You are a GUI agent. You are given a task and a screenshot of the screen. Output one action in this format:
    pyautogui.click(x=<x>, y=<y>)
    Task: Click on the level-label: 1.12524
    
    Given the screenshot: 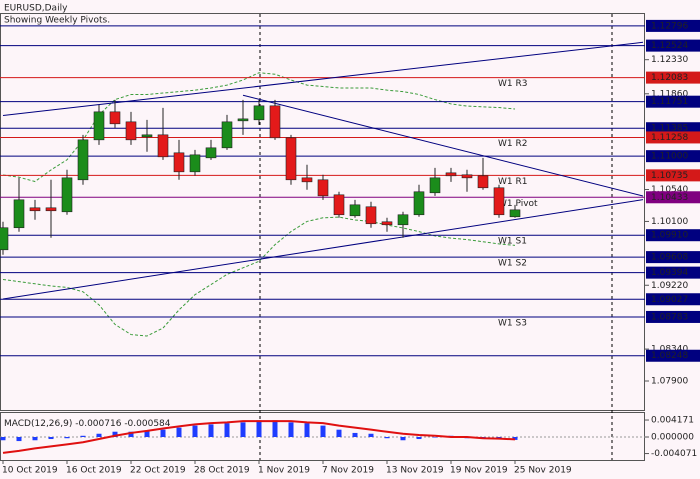 What is the action you would take?
    pyautogui.click(x=669, y=46)
    